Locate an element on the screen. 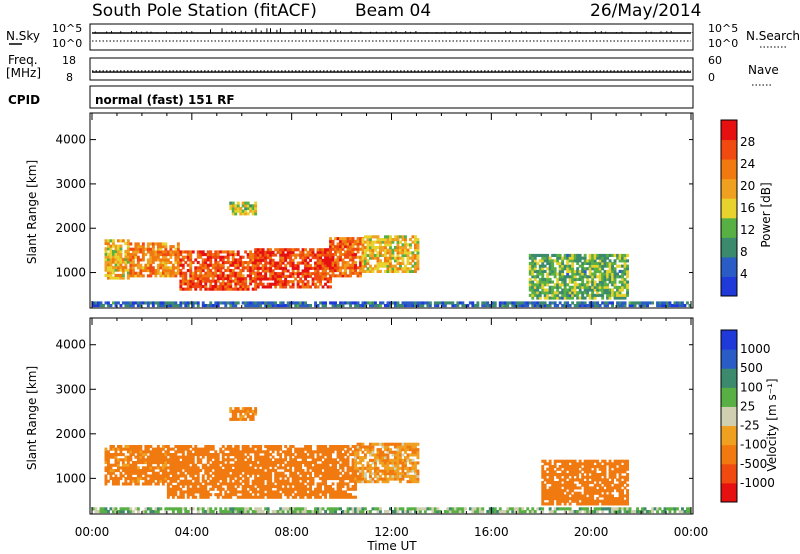 The width and height of the screenshot is (800, 554). colorbar-tick-label: 24 is located at coordinates (747, 164).